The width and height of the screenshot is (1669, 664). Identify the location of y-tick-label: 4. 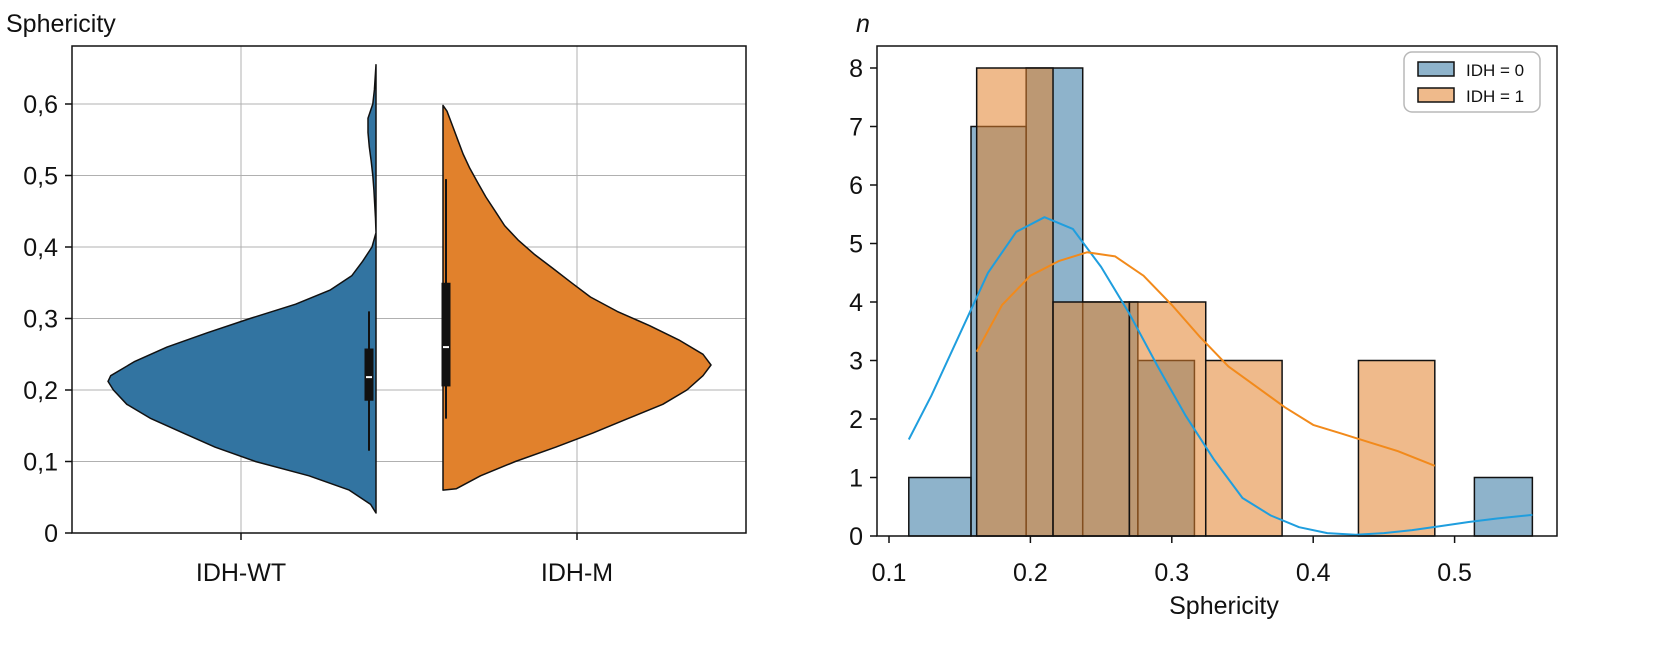
(856, 303).